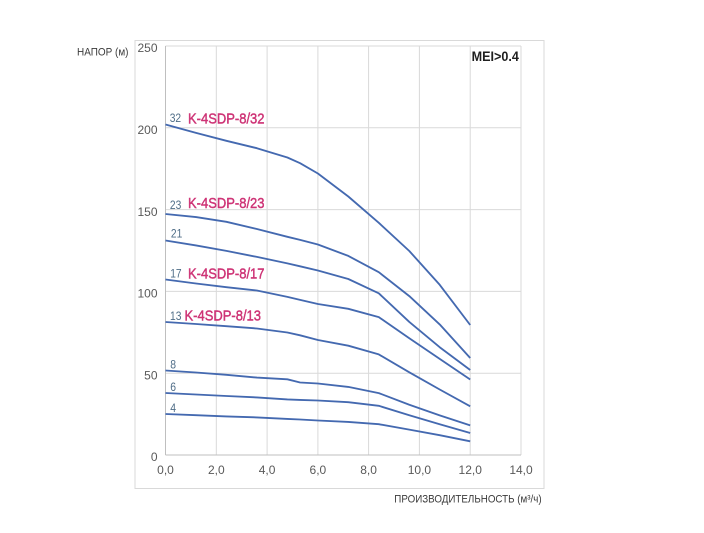 The width and height of the screenshot is (704, 533). Describe the element at coordinates (471, 470) in the screenshot. I see `svg-text: 12,0` at that location.